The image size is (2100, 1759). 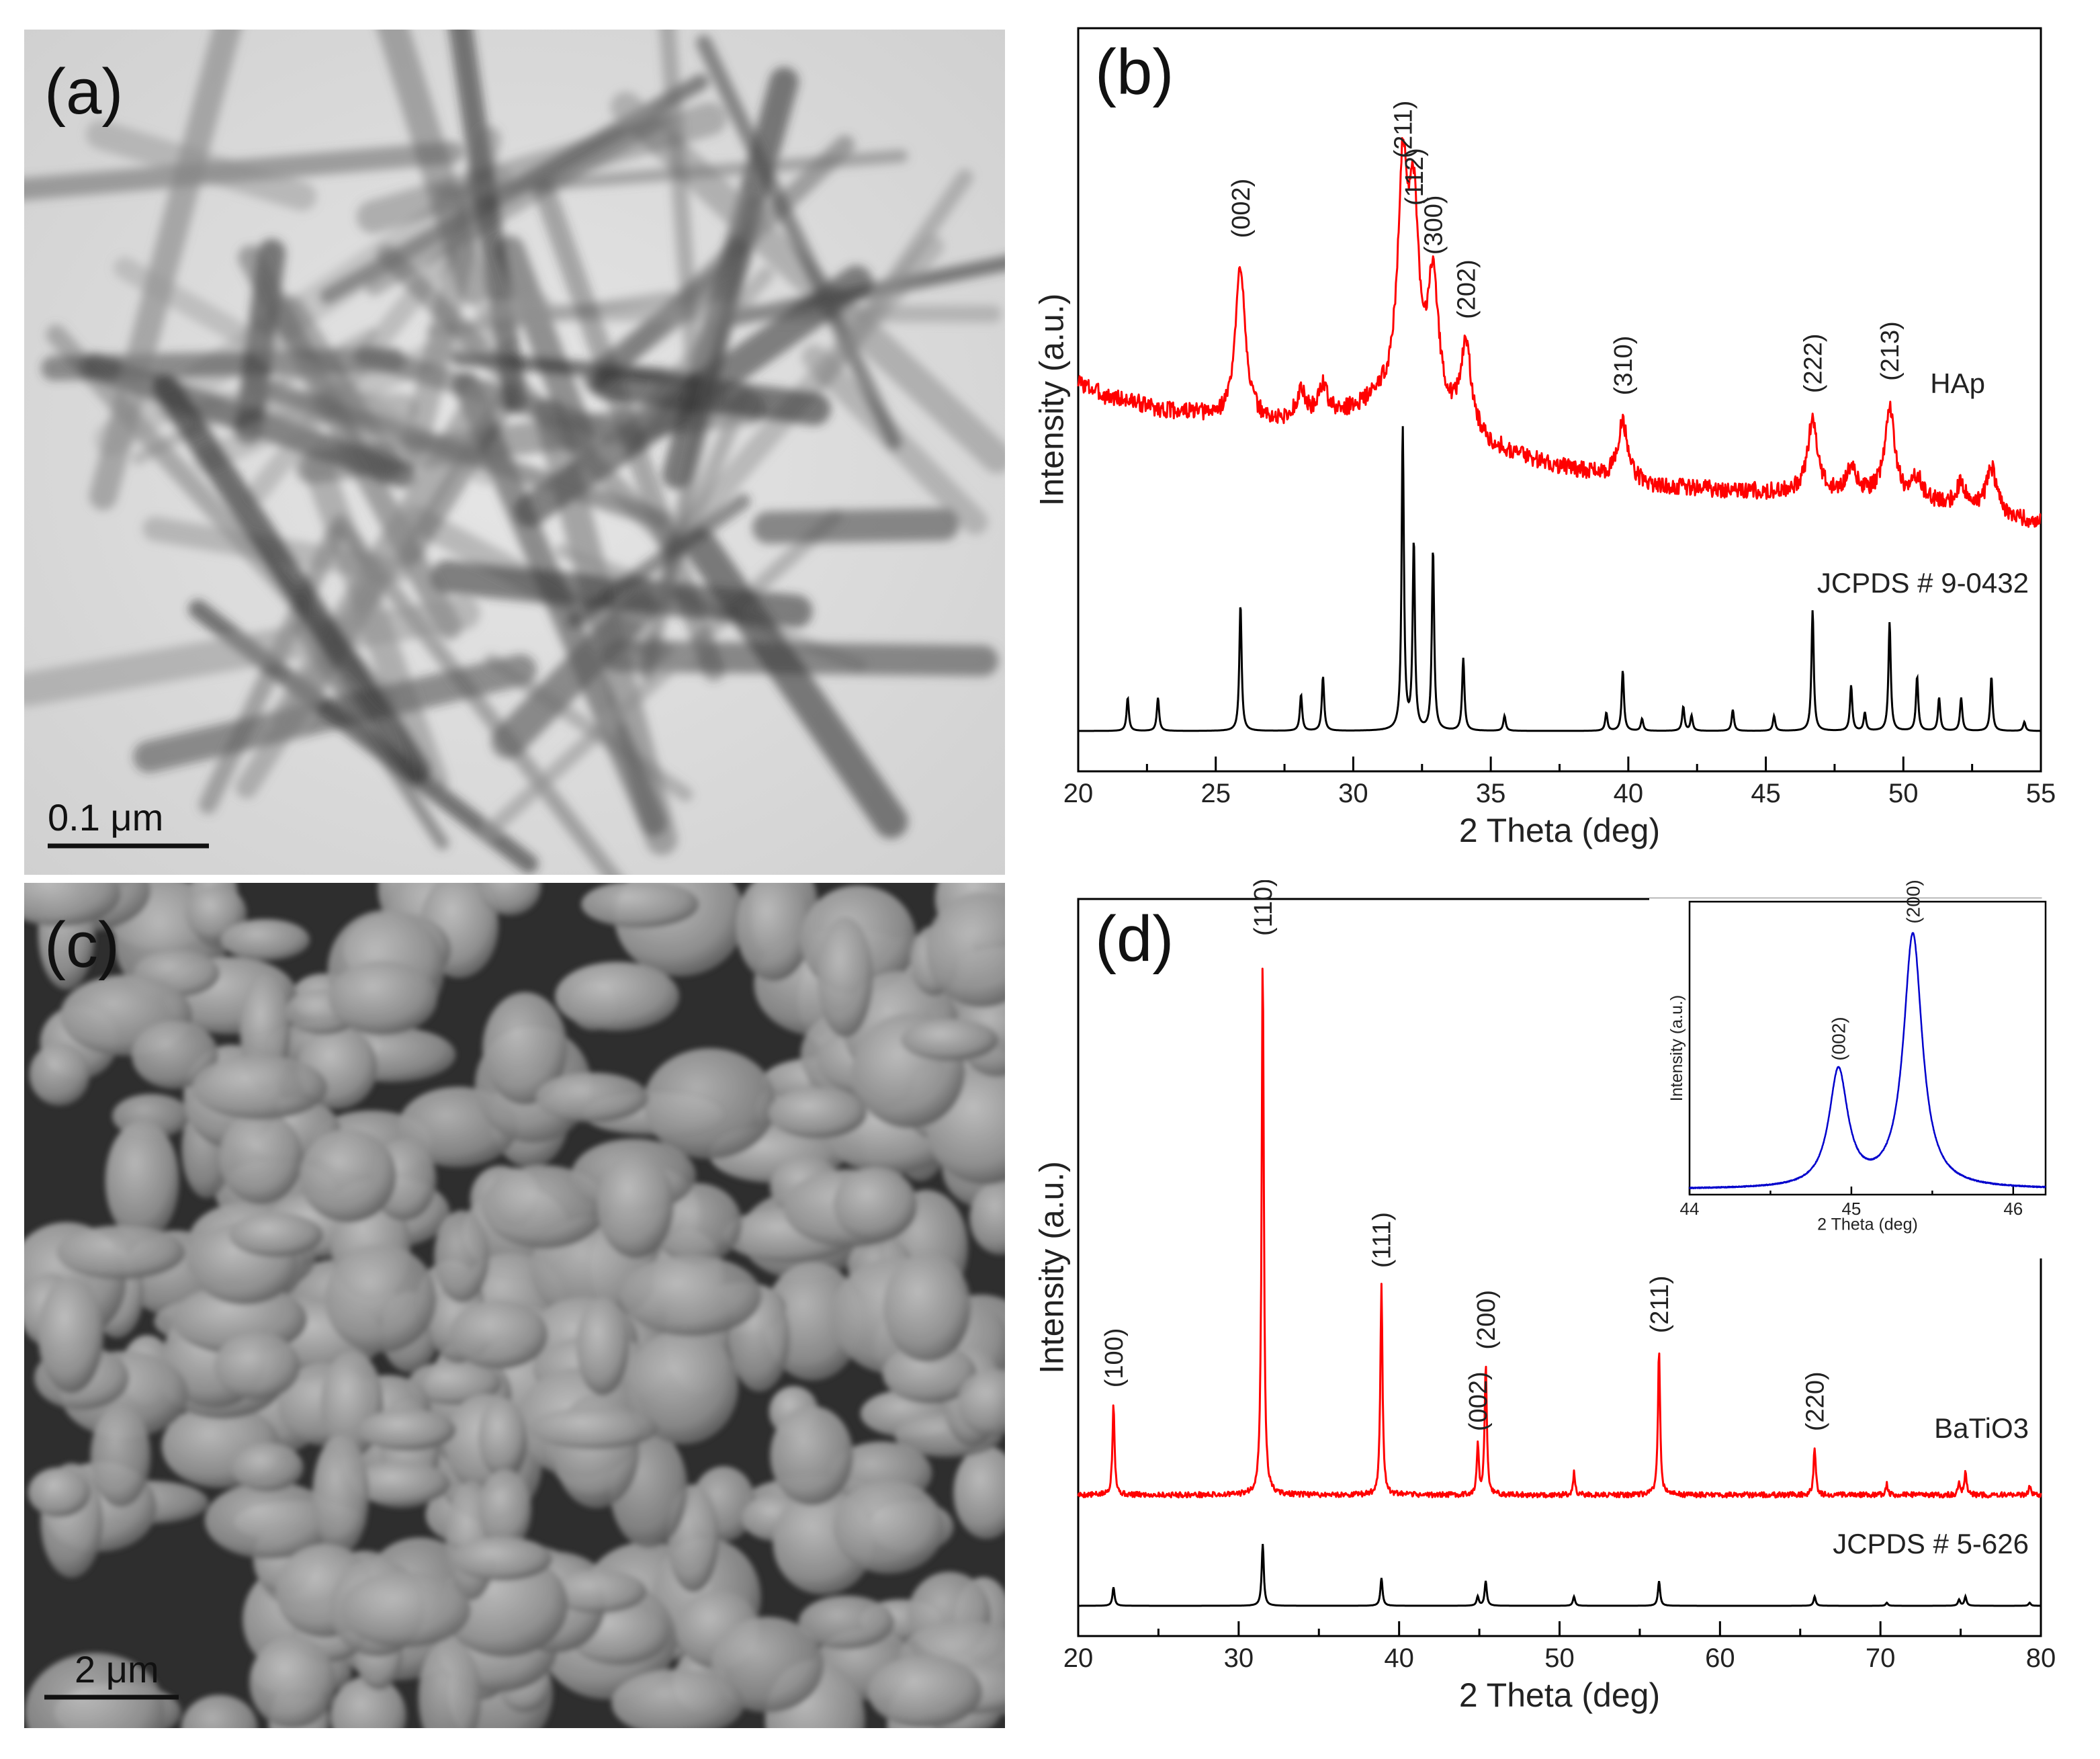 What do you see at coordinates (83, 92) in the screenshot?
I see `panel-a-label: (a)` at bounding box center [83, 92].